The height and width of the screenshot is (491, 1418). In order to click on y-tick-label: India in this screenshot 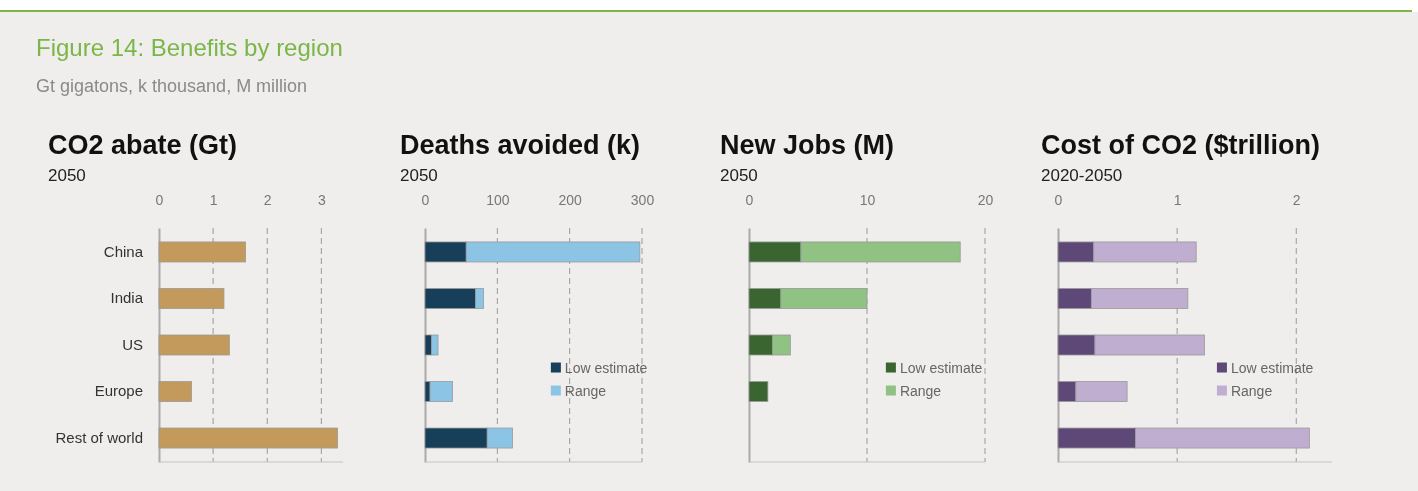, I will do `click(127, 298)`.